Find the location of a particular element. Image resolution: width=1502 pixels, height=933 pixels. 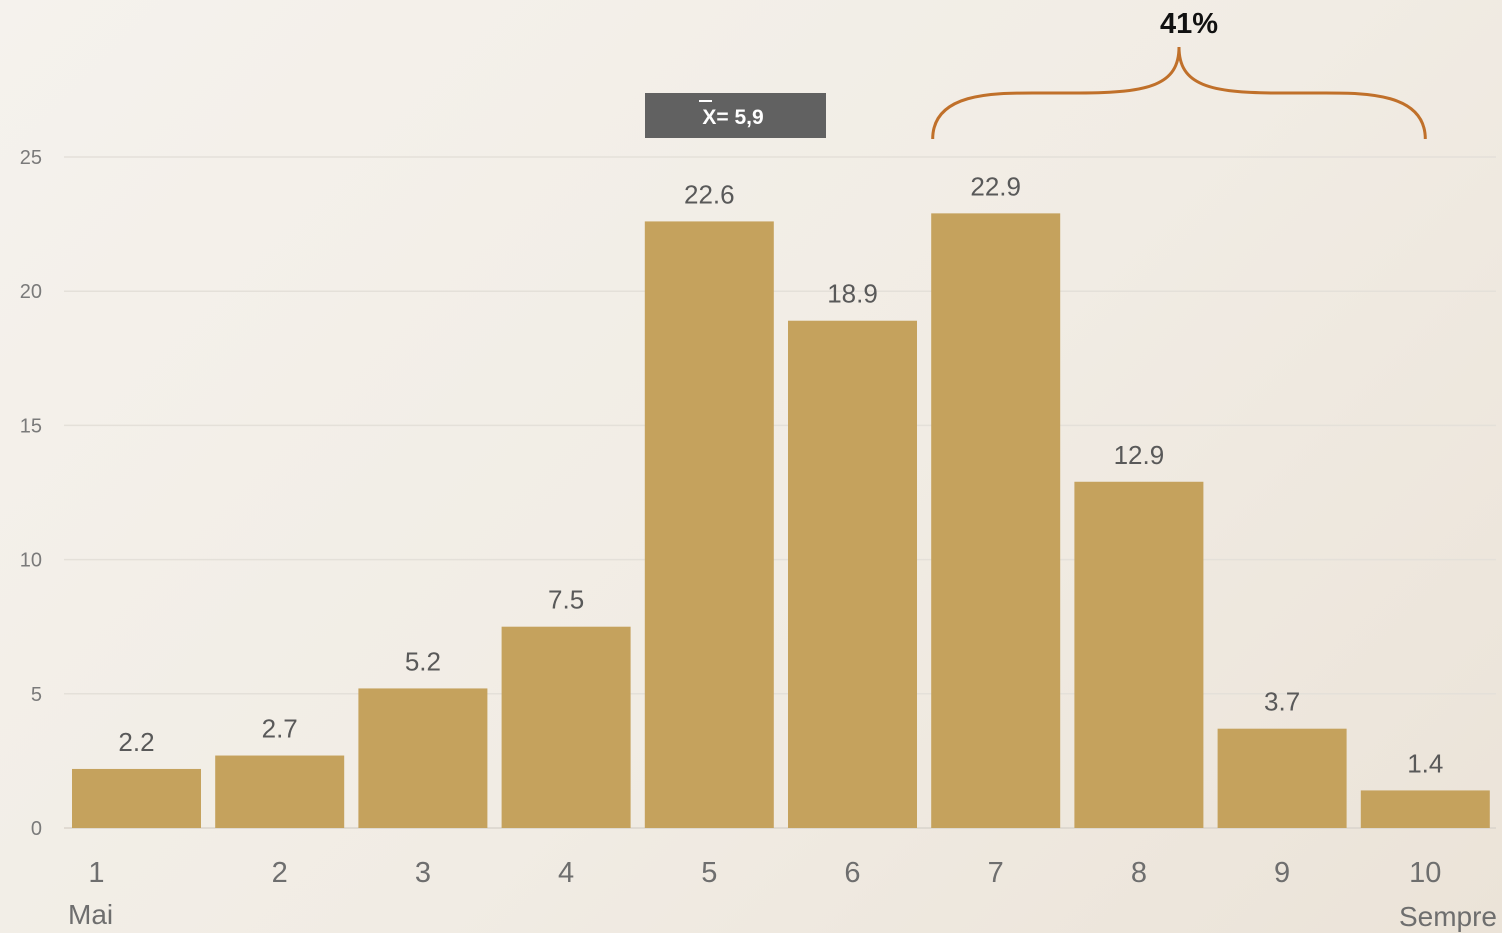

mean-annotation: X= 5,9 is located at coordinates (735, 115).